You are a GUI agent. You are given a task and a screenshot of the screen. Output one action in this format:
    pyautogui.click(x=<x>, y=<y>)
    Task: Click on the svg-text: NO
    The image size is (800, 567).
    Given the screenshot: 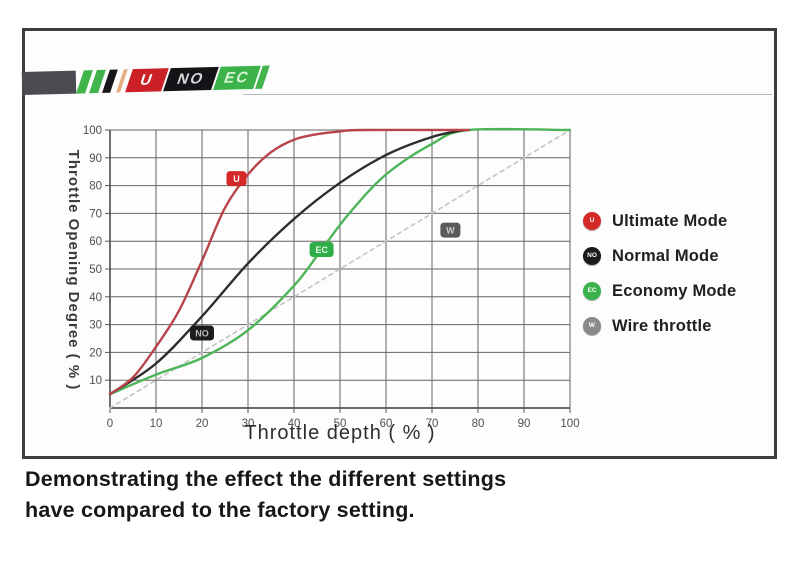 What is the action you would take?
    pyautogui.click(x=202, y=333)
    